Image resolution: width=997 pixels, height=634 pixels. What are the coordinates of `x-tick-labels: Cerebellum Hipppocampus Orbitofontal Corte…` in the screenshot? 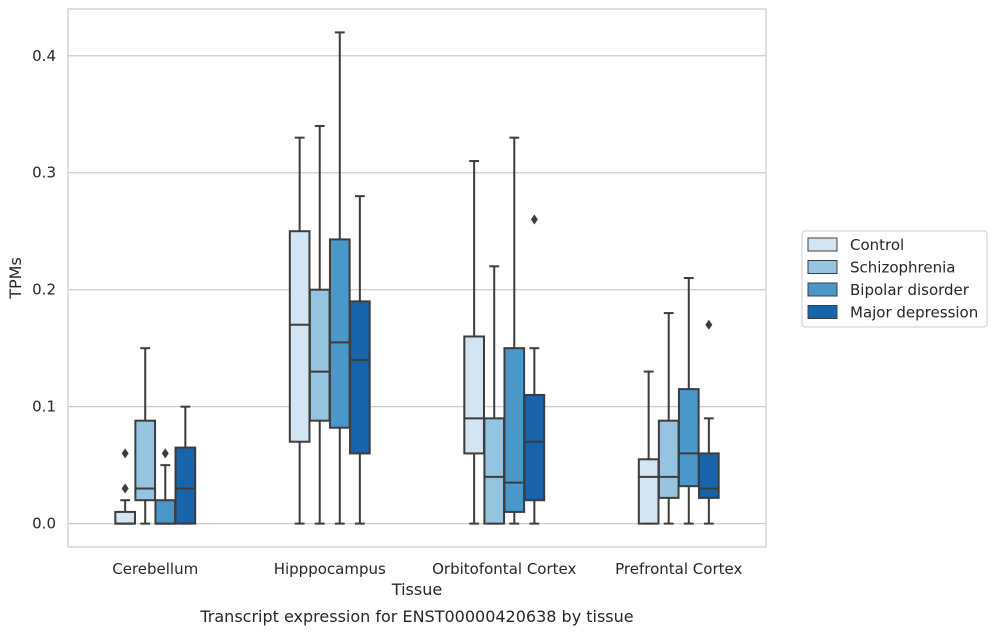 It's located at (427, 569).